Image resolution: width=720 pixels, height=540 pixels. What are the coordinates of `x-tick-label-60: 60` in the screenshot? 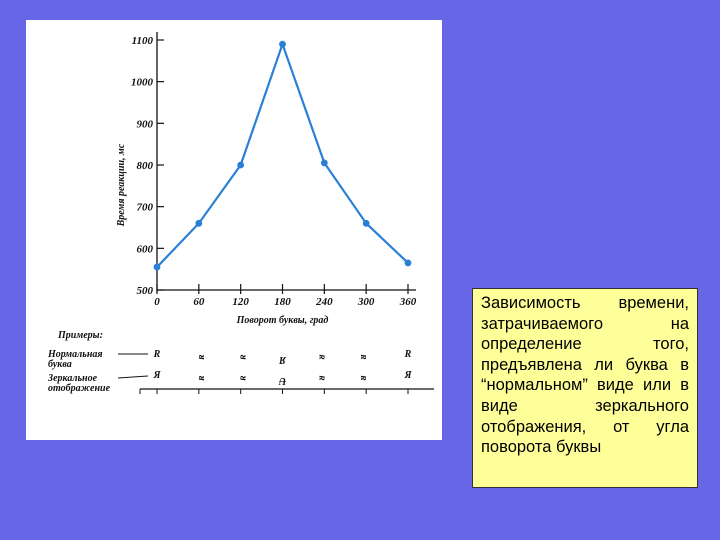 It's located at (199, 302).